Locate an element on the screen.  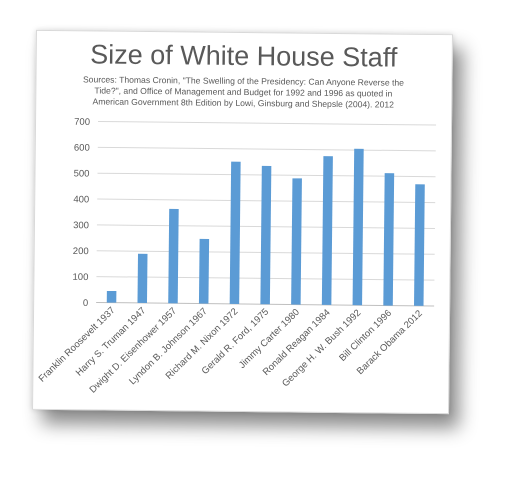
y-tick-label: 300 is located at coordinates (81, 225).